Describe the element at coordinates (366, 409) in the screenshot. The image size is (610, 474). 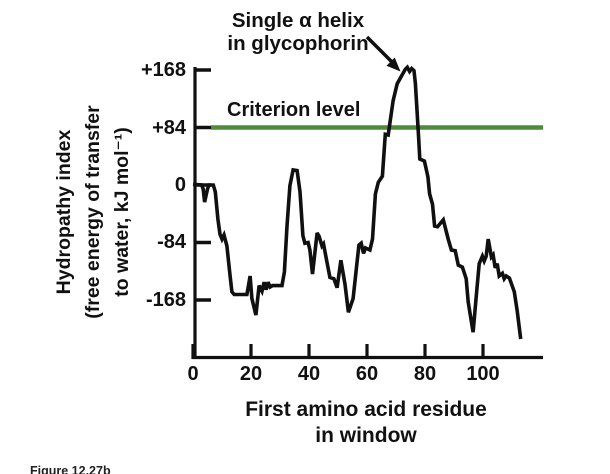
I see `x-axis-title-line: First amino acid residue` at that location.